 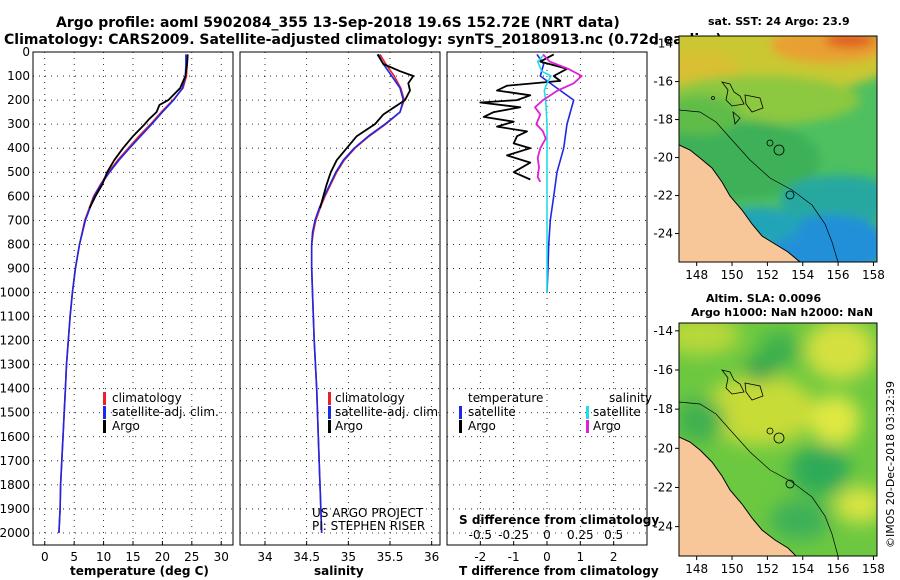 I want to click on x-tick-label: 10, so click(x=103, y=557).